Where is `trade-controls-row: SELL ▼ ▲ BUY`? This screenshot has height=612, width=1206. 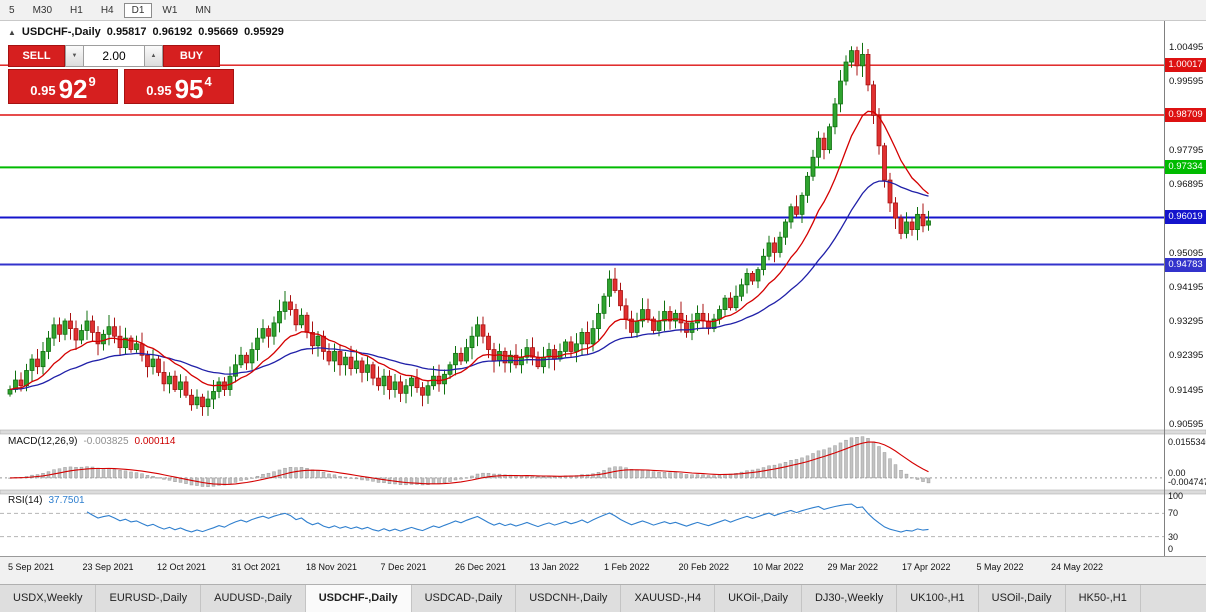 trade-controls-row: SELL ▼ ▲ BUY is located at coordinates (121, 56).